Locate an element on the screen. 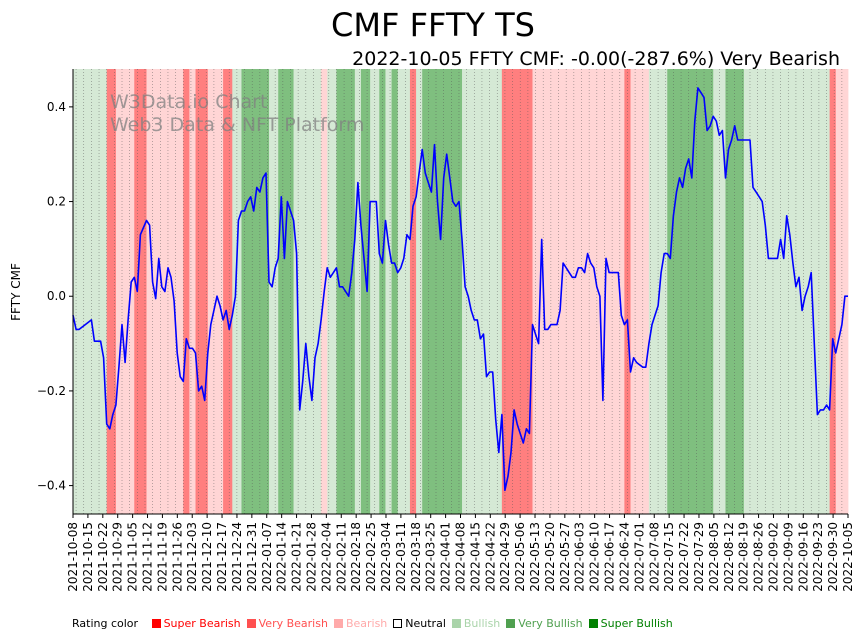 The height and width of the screenshot is (641, 867). x-tick-label: 2022-02-25 is located at coordinates (371, 557).